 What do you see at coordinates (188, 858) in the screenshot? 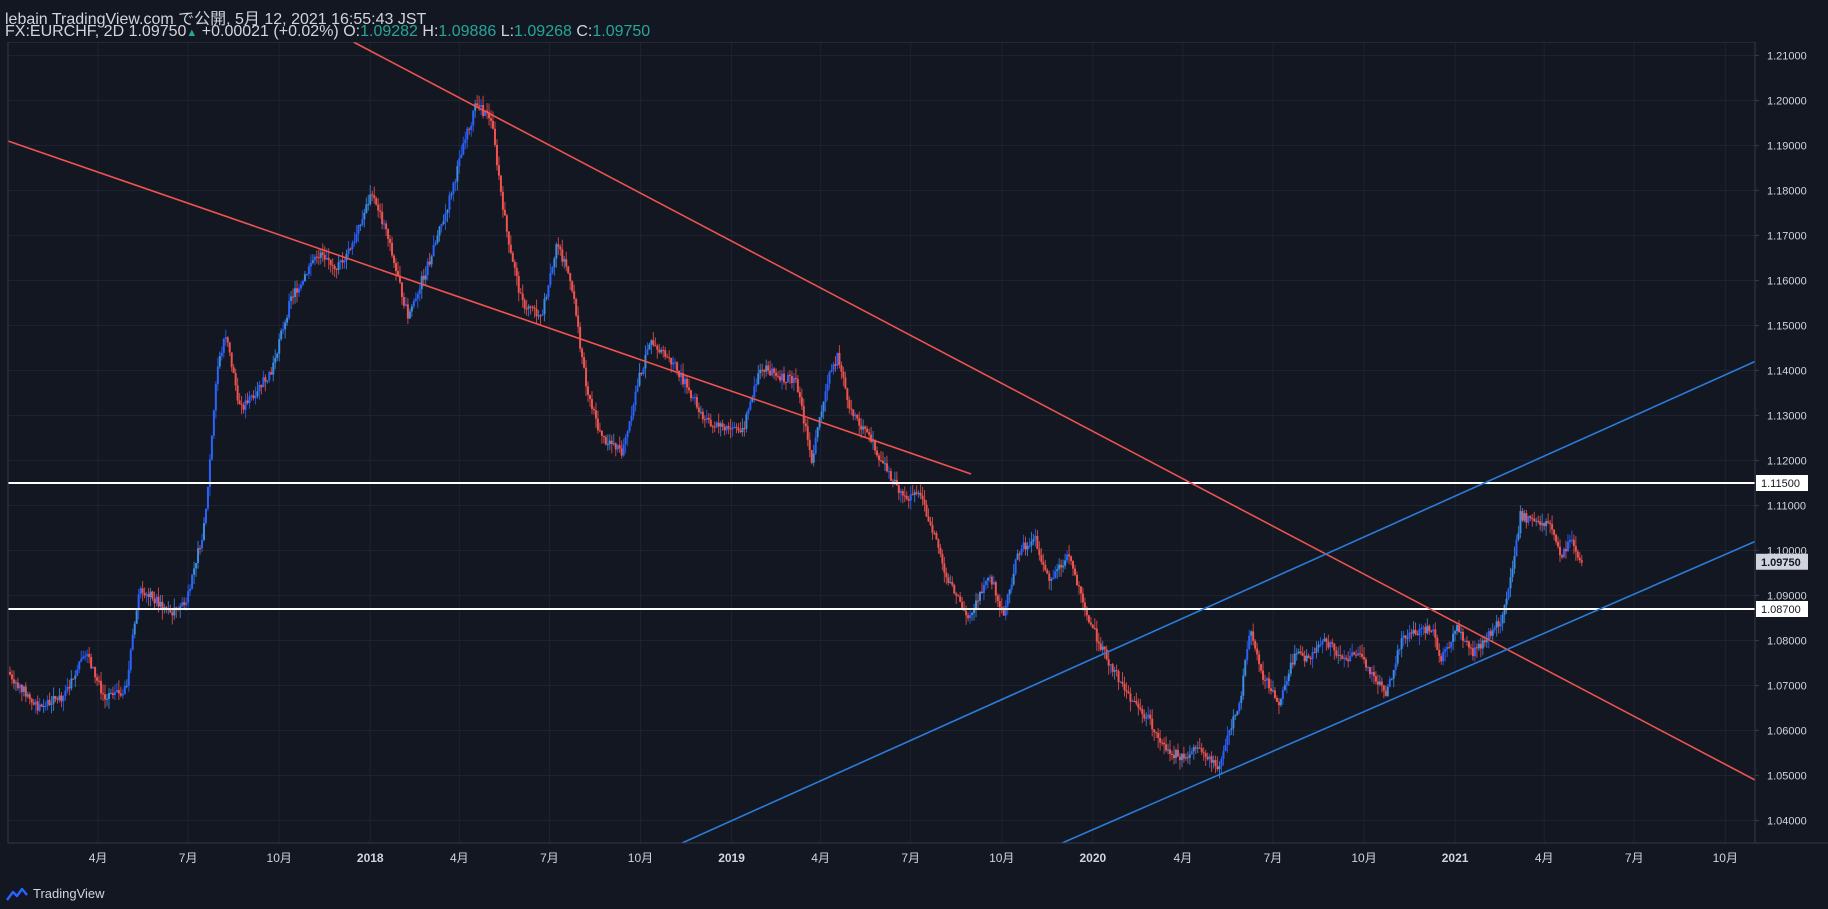
I see `time-tick-label: 7月` at bounding box center [188, 858].